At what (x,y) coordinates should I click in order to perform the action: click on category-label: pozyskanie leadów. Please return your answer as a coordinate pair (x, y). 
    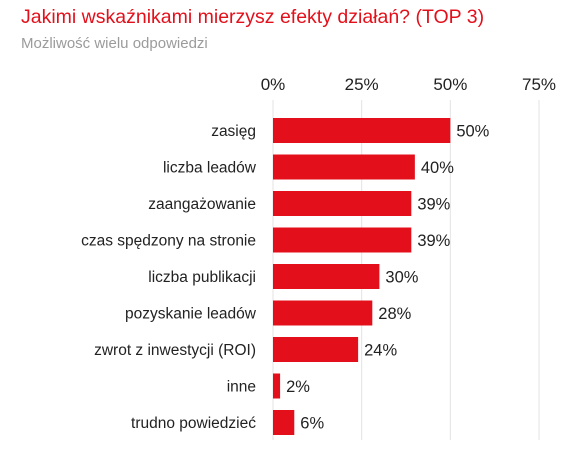
    Looking at the image, I should click on (191, 314).